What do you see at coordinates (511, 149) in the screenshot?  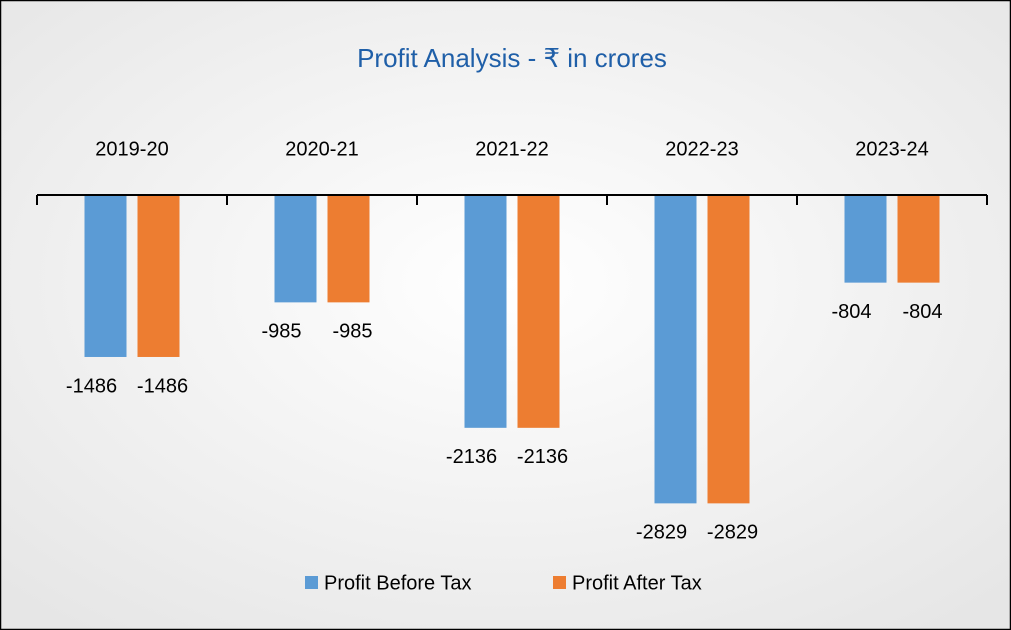 I see `x-tick-label: 2021-22` at bounding box center [511, 149].